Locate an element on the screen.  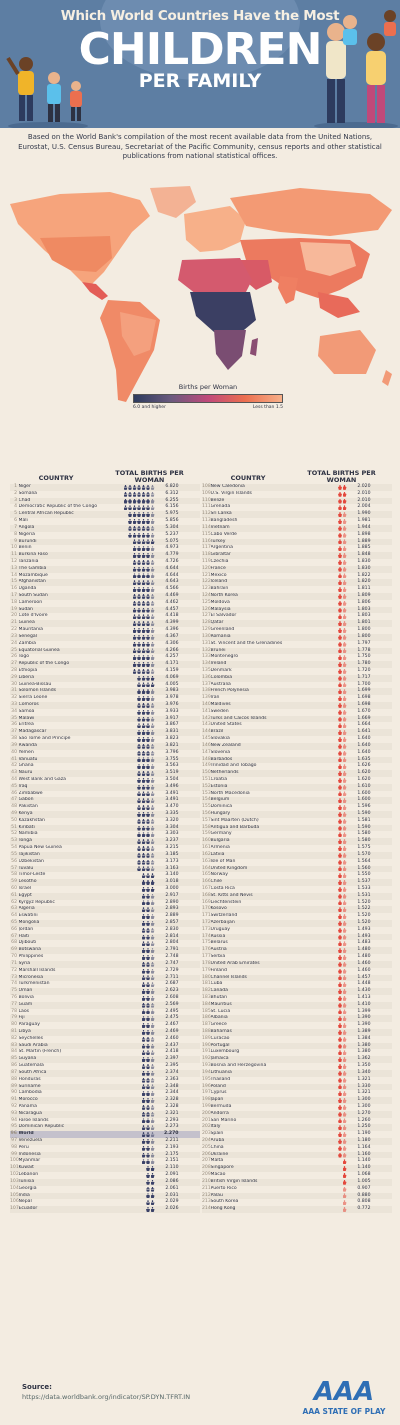
row-country: Romania is located at coordinates (220, 636).